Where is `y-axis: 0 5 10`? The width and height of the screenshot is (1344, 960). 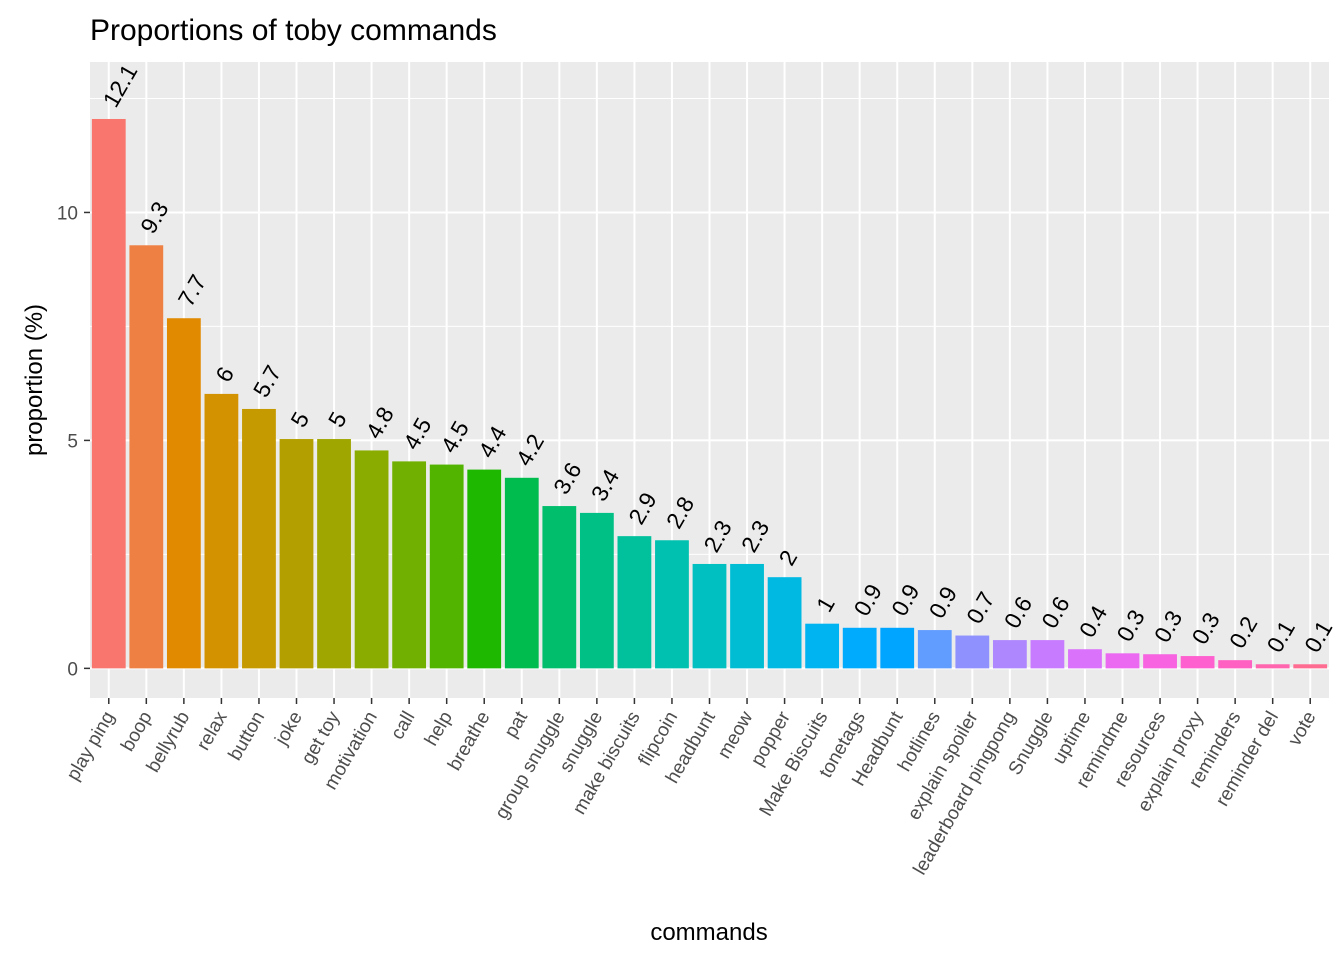 y-axis: 0 5 10 is located at coordinates (73, 441).